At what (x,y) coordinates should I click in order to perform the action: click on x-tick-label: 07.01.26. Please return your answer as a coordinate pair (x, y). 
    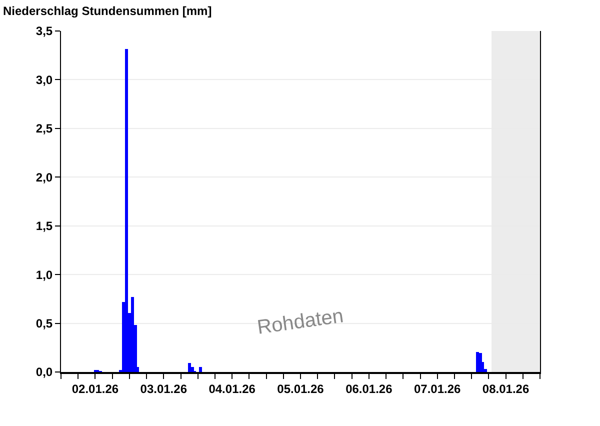
    Looking at the image, I should click on (438, 389).